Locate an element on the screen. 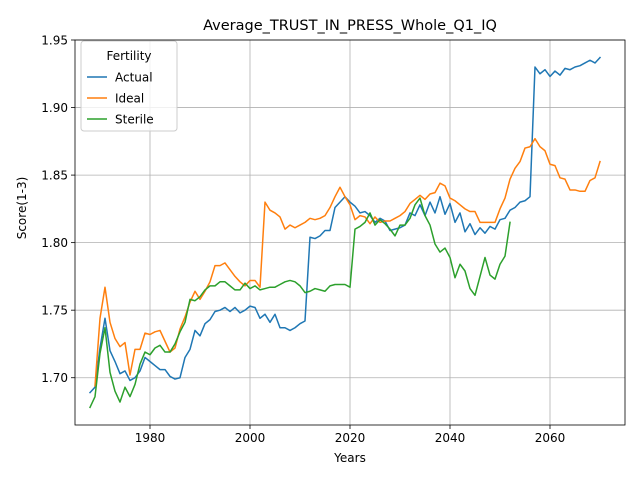  x-tick-label: 2040 is located at coordinates (450, 438).